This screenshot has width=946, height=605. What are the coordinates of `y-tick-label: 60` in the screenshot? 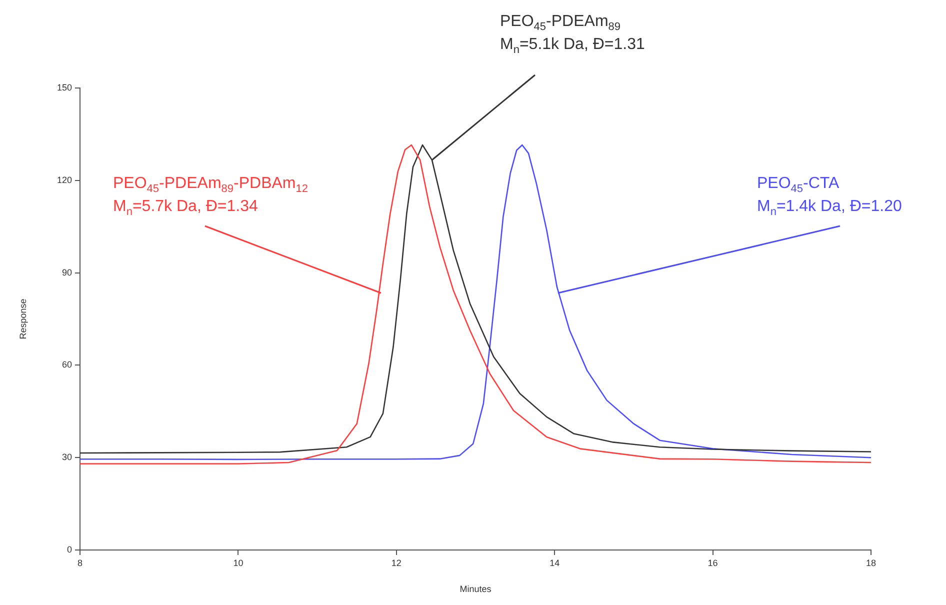 It's located at (67, 365).